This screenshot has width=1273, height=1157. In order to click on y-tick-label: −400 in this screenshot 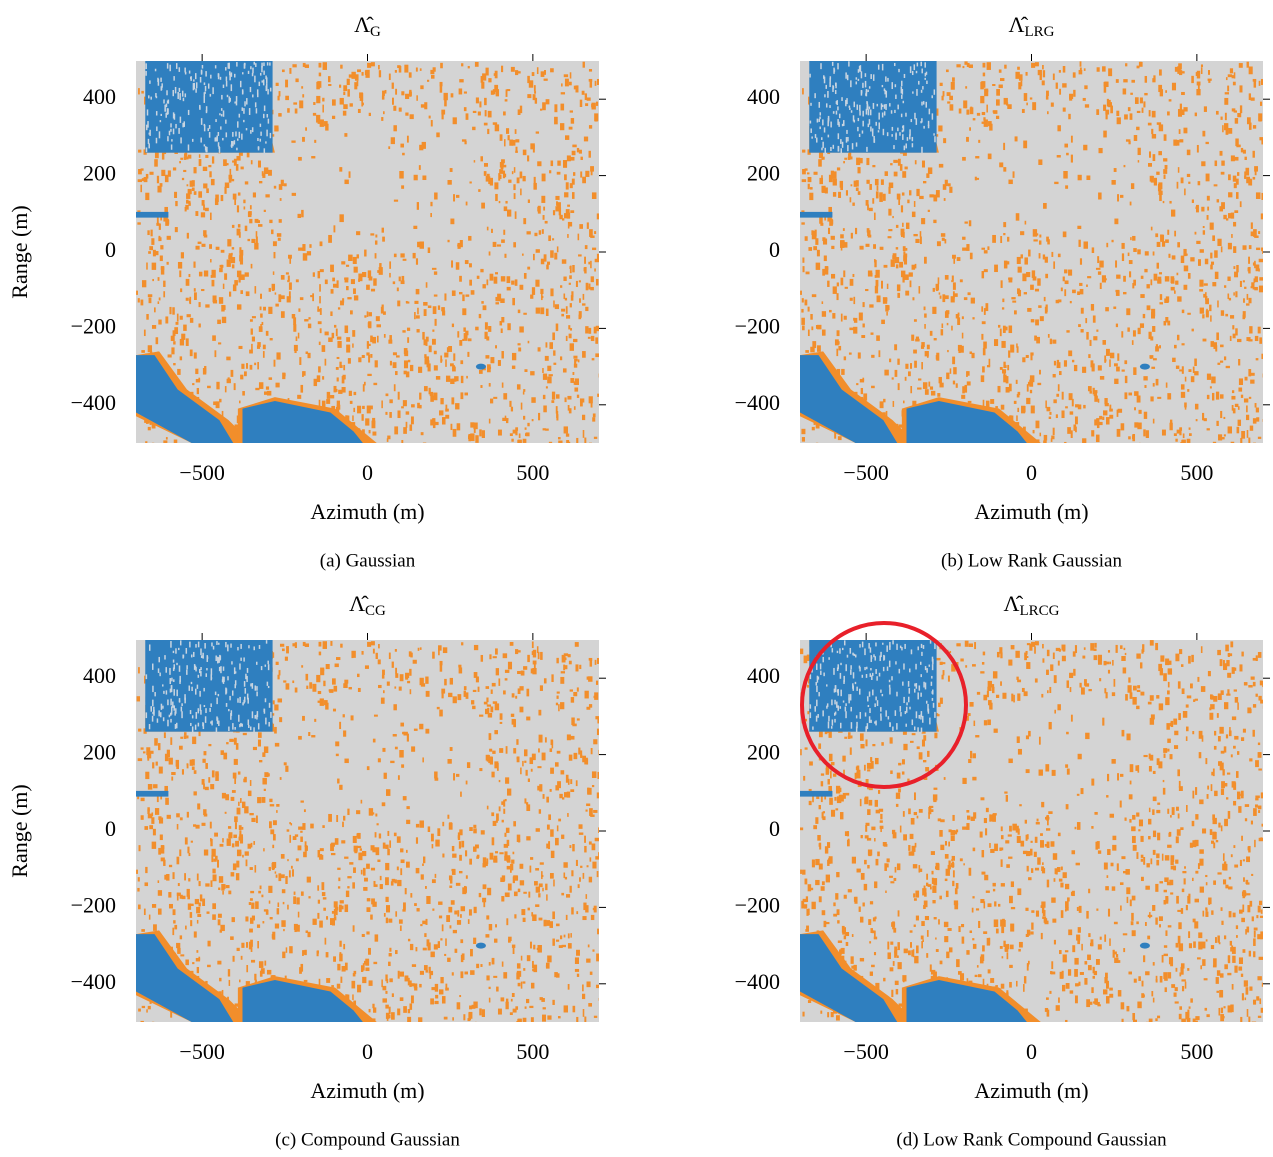, I will do `click(757, 402)`.